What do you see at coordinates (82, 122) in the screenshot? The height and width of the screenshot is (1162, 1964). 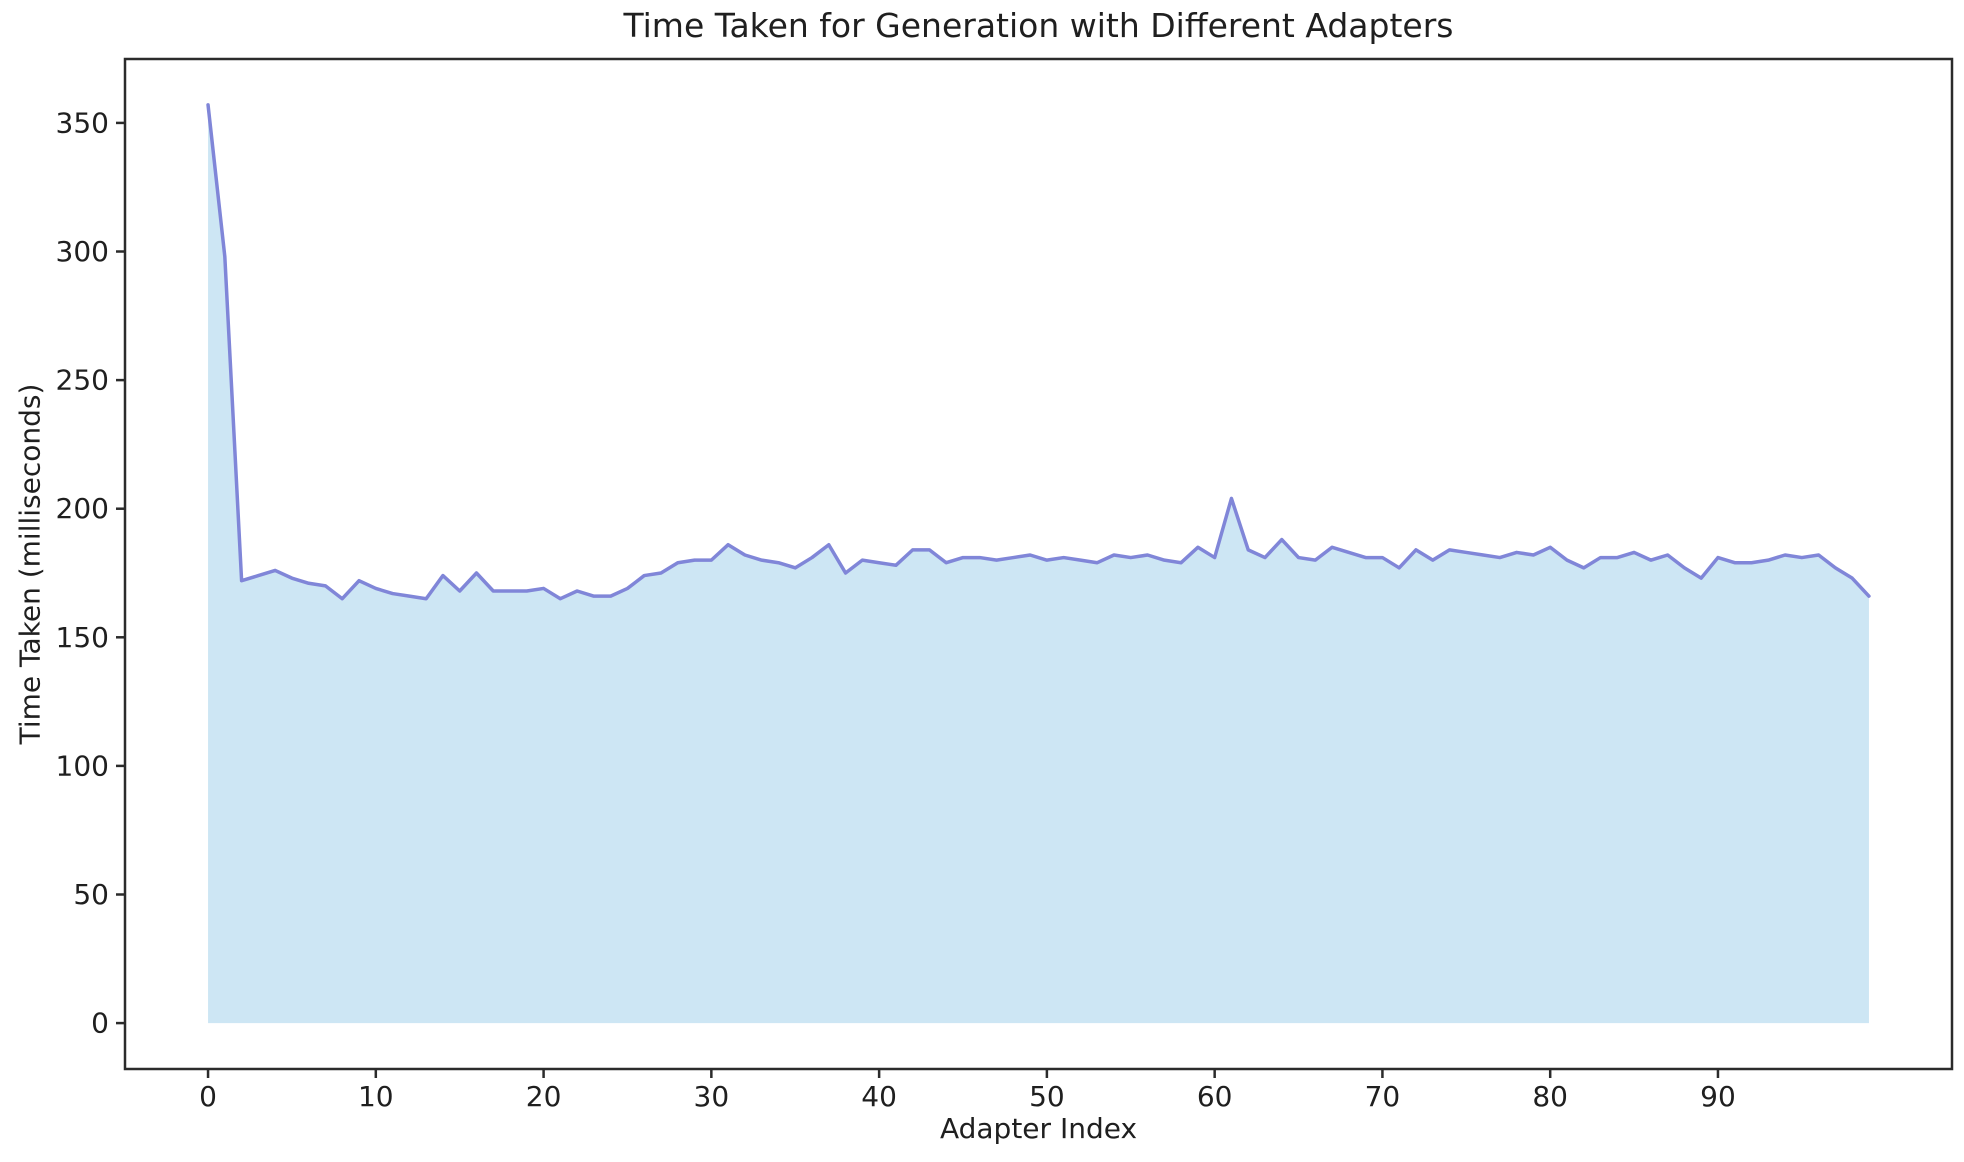 I see `y-tick-label: 350` at bounding box center [82, 122].